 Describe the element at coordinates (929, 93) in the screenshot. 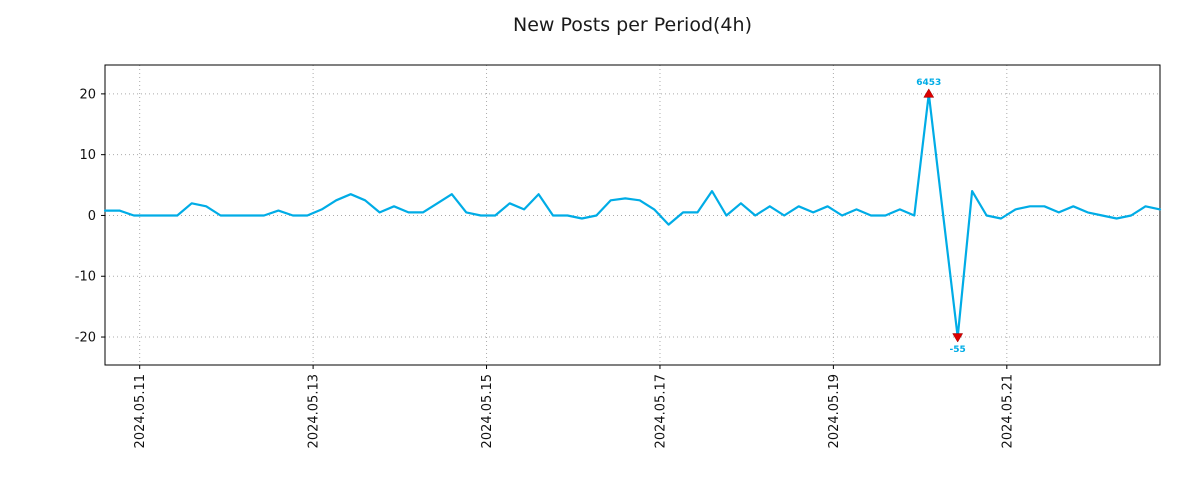

I see `max-marker-icon` at that location.